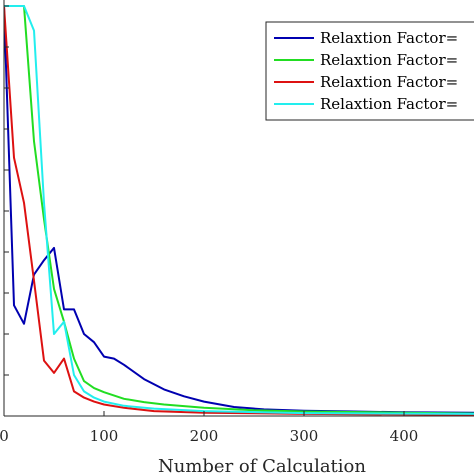 This screenshot has width=474, height=474. Describe the element at coordinates (389, 104) in the screenshot. I see `legend-label-4: Relaxtion Factor=` at that location.